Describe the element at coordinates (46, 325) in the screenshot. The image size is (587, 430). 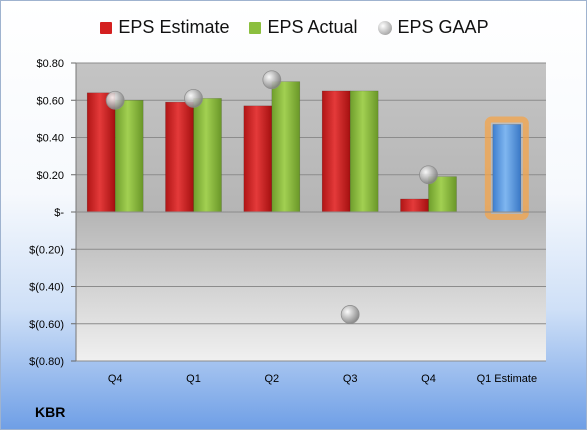
I see `y-tick-label: $(0.60)` at that location.